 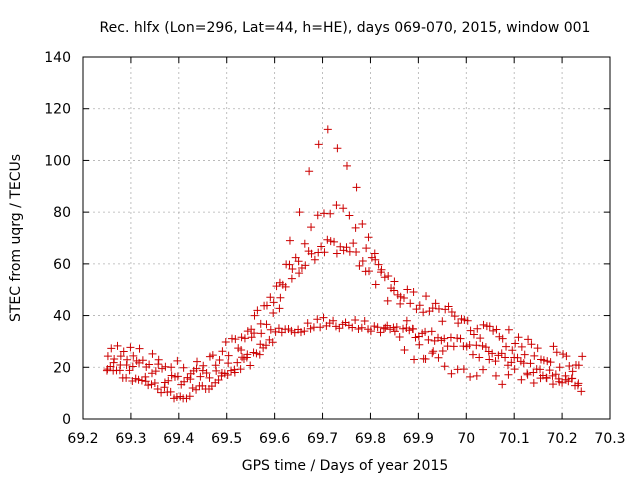 I want to click on x-tick-label: 69.2, so click(x=82, y=439).